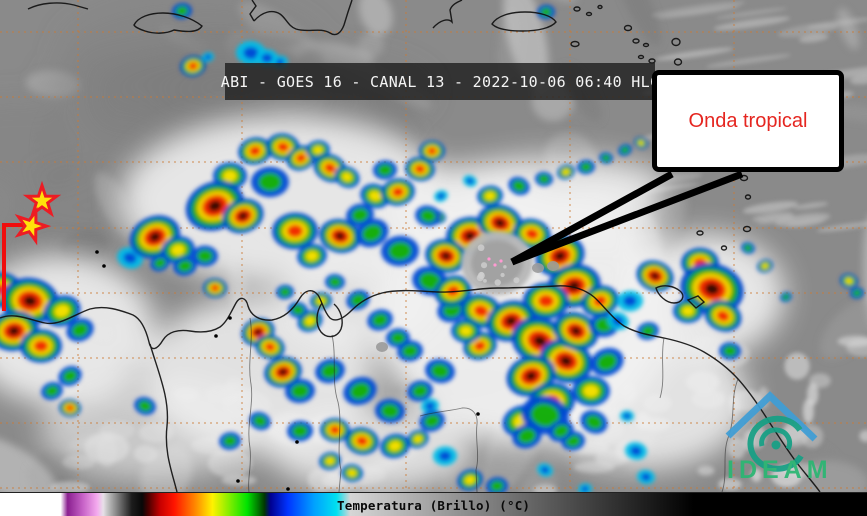 This screenshot has width=867, height=516. What do you see at coordinates (778, 469) in the screenshot?
I see `ideam-logo-text: IDEAM` at bounding box center [778, 469].